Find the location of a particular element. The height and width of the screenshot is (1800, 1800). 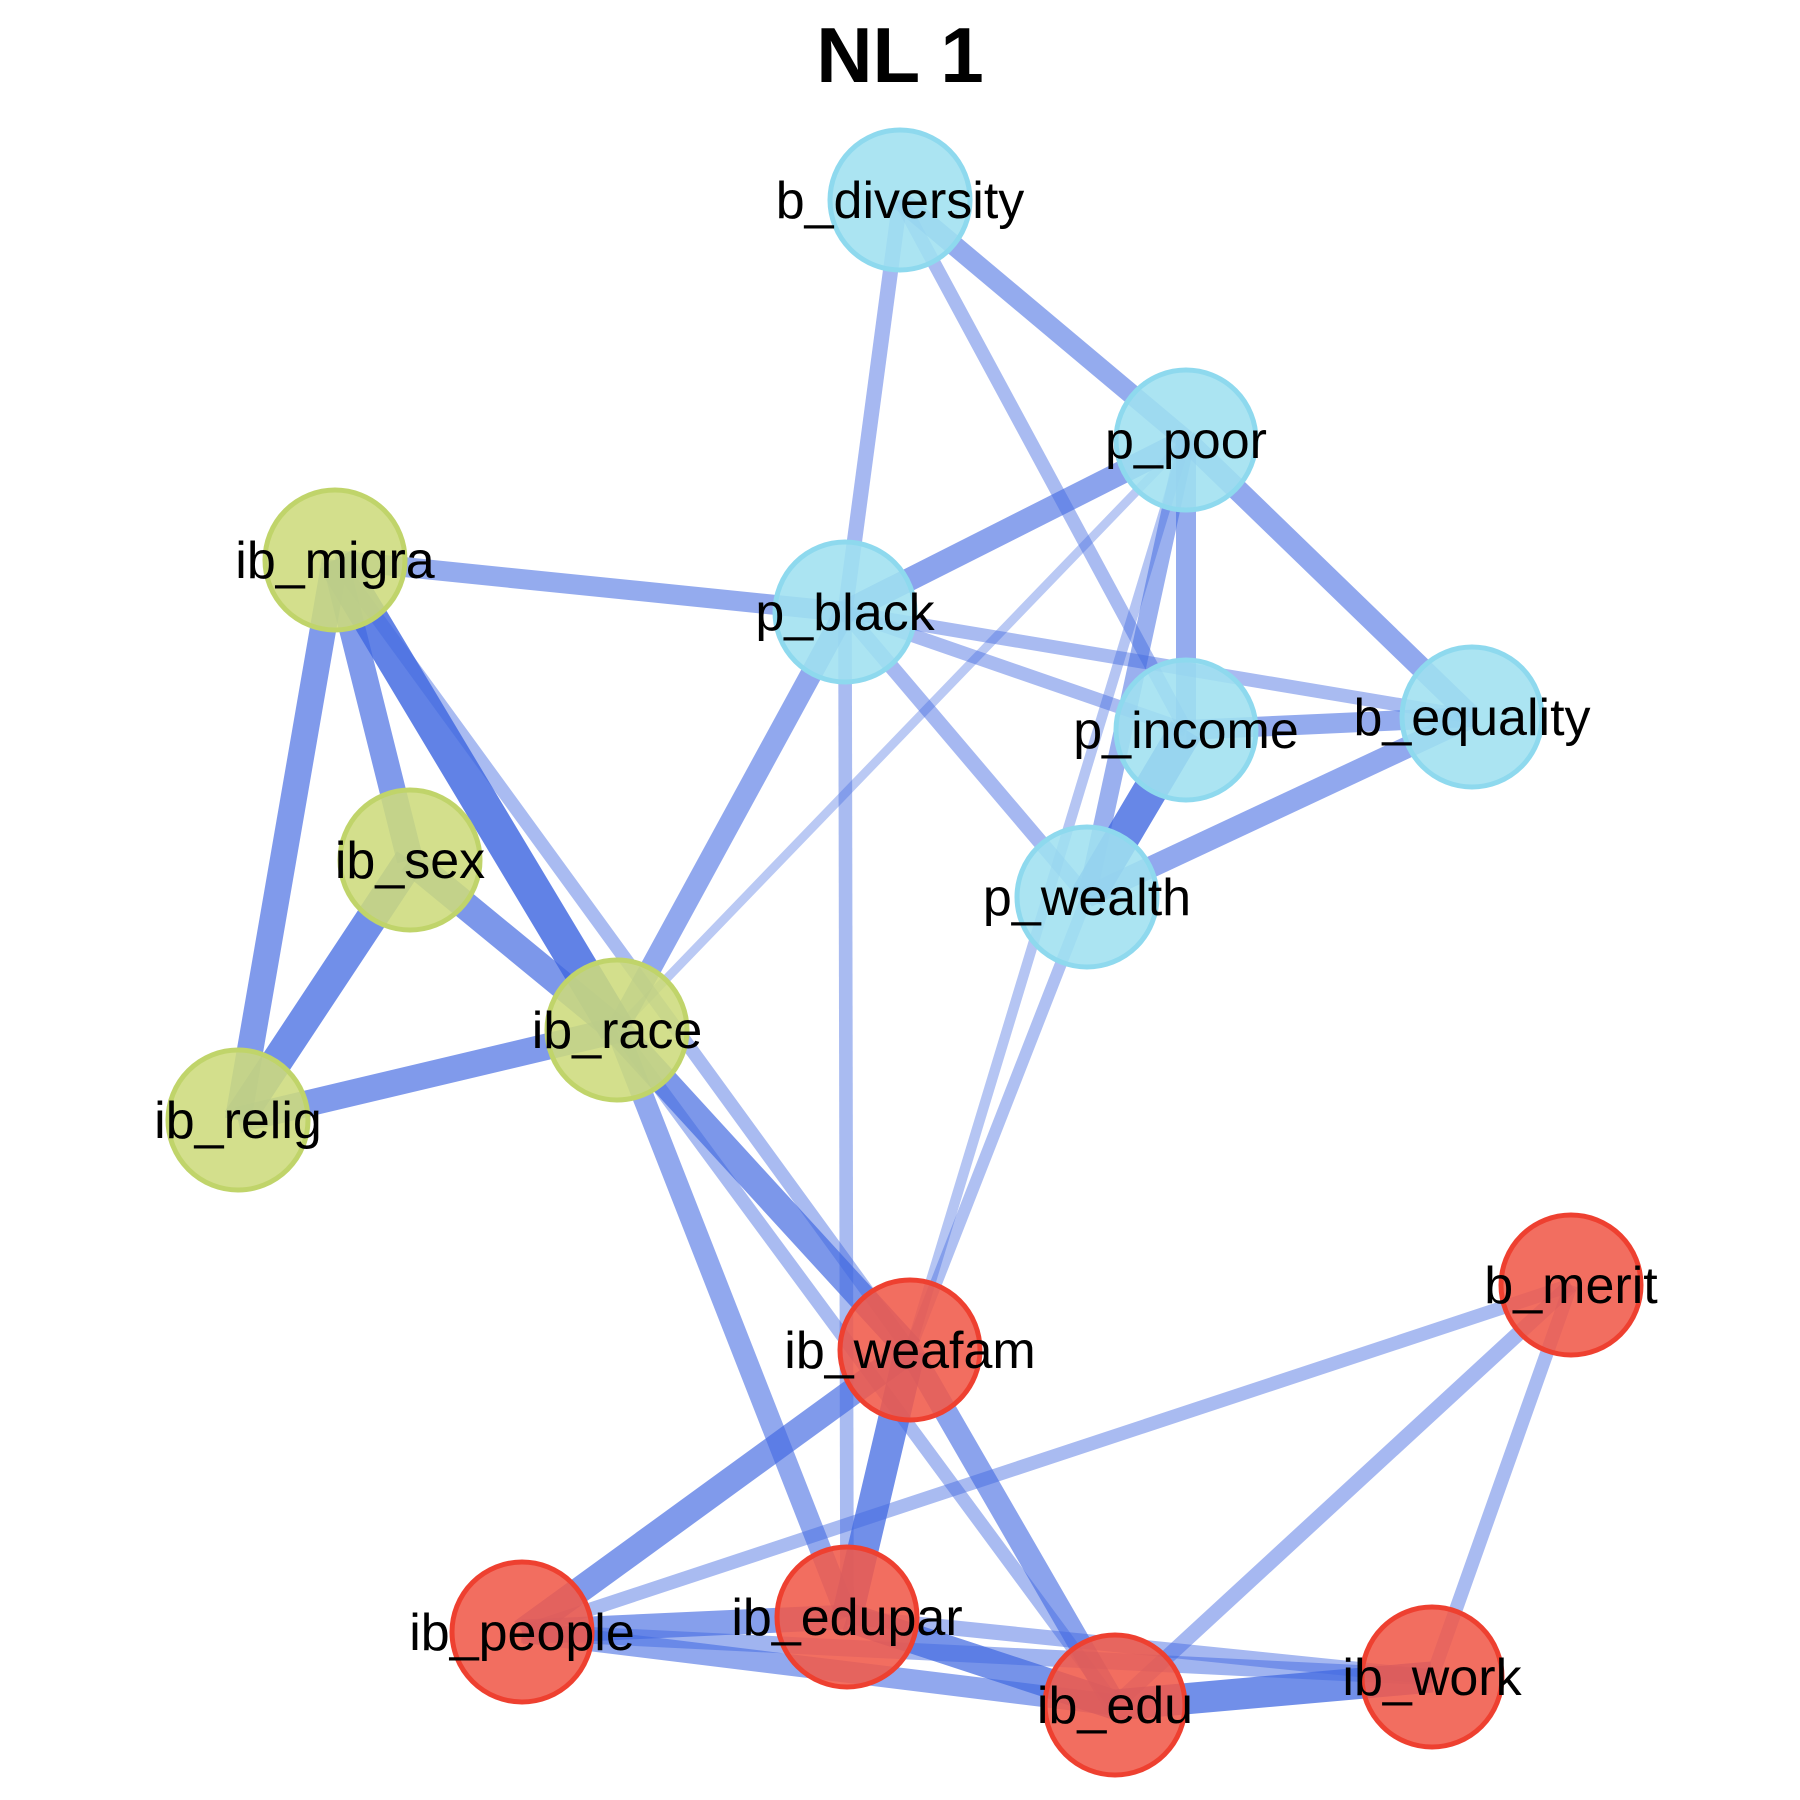

node-label: ib_edu is located at coordinates (1115, 1706).